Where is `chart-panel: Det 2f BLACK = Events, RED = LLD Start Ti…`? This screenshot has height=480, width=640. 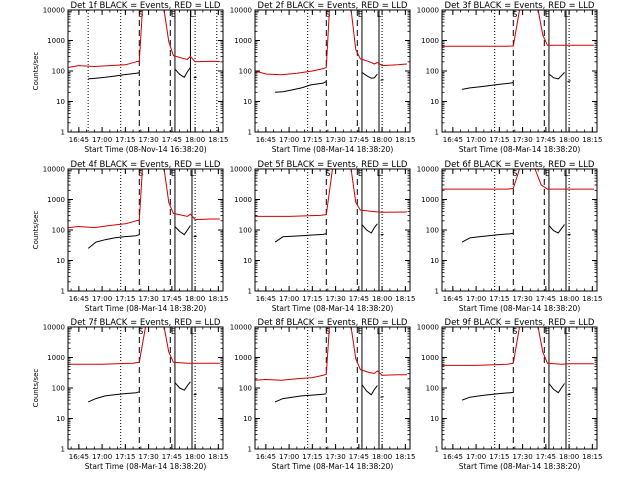
chart-panel: Det 2f BLACK = Events, RED = LLD Start Ti… is located at coordinates (323, 77).